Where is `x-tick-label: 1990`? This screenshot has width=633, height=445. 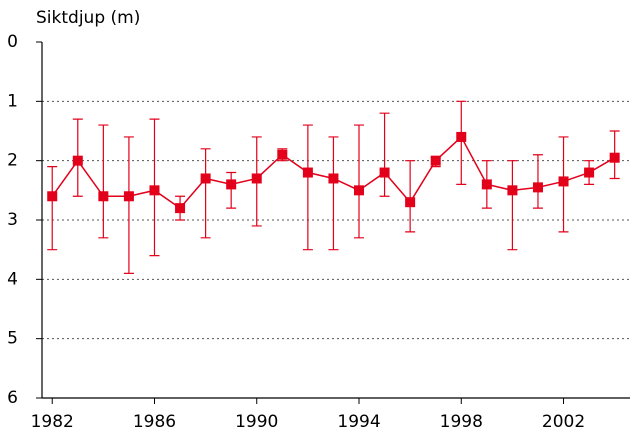
x-tick-label: 1990 is located at coordinates (256, 422).